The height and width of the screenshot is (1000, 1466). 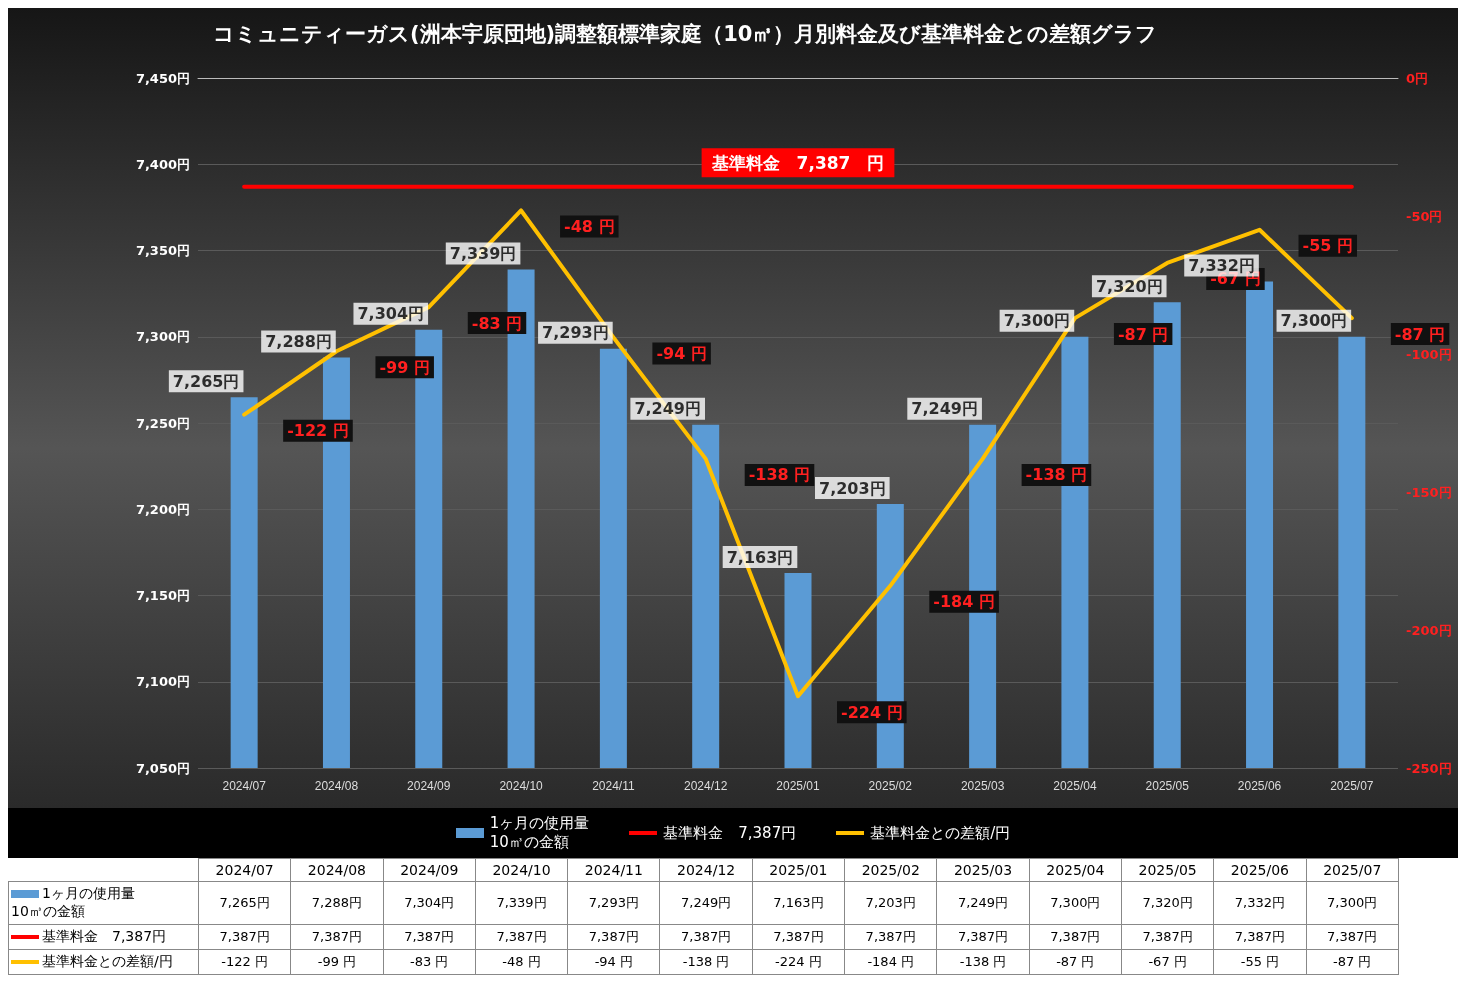 I want to click on data-label: -184 円, so click(x=890, y=962).